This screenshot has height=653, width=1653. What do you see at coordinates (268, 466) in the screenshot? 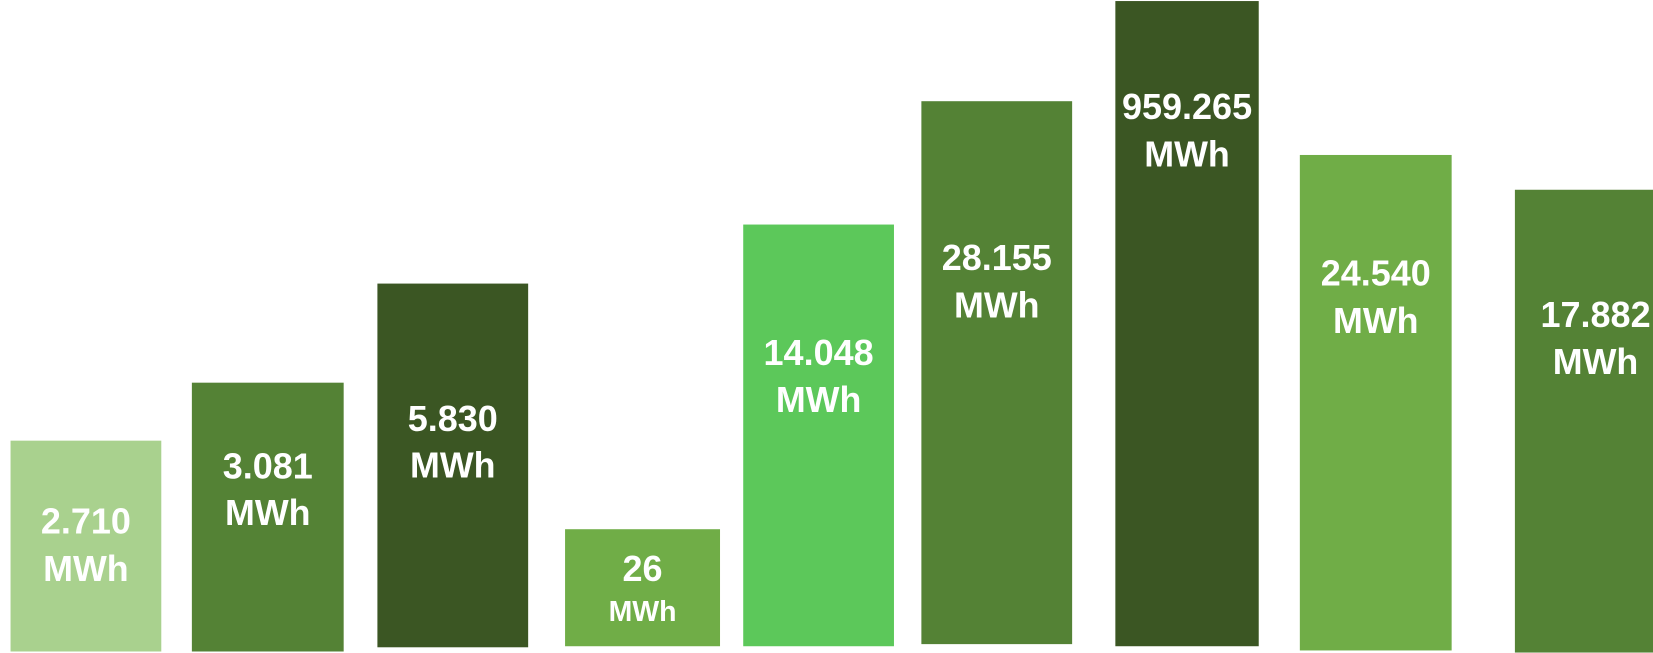
I see `bar-value: 3.081` at bounding box center [268, 466].